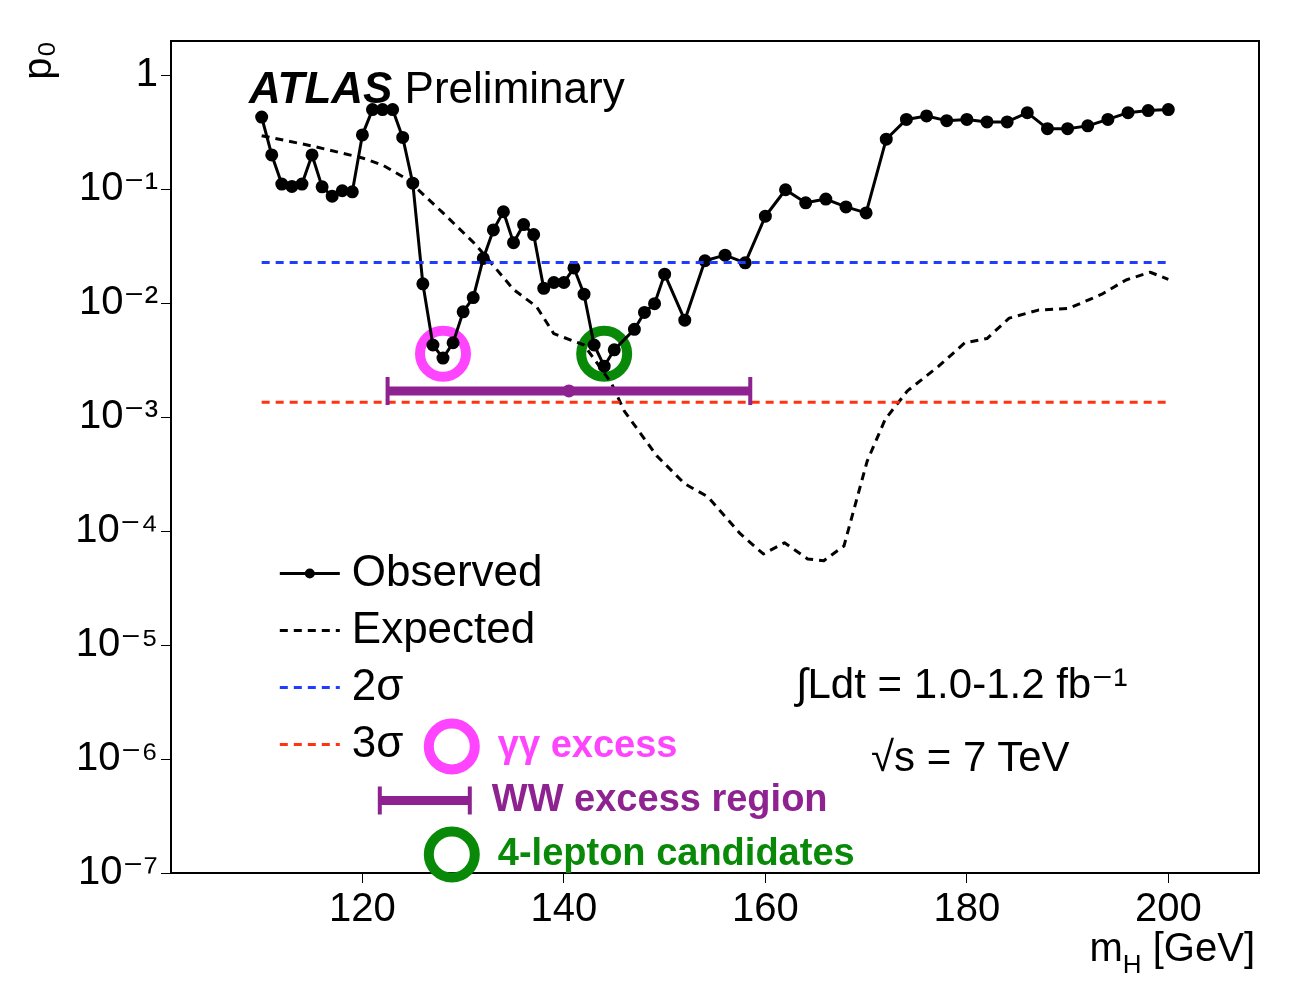 The width and height of the screenshot is (1301, 994). I want to click on y-tick-label: 10⁻², so click(118, 300).